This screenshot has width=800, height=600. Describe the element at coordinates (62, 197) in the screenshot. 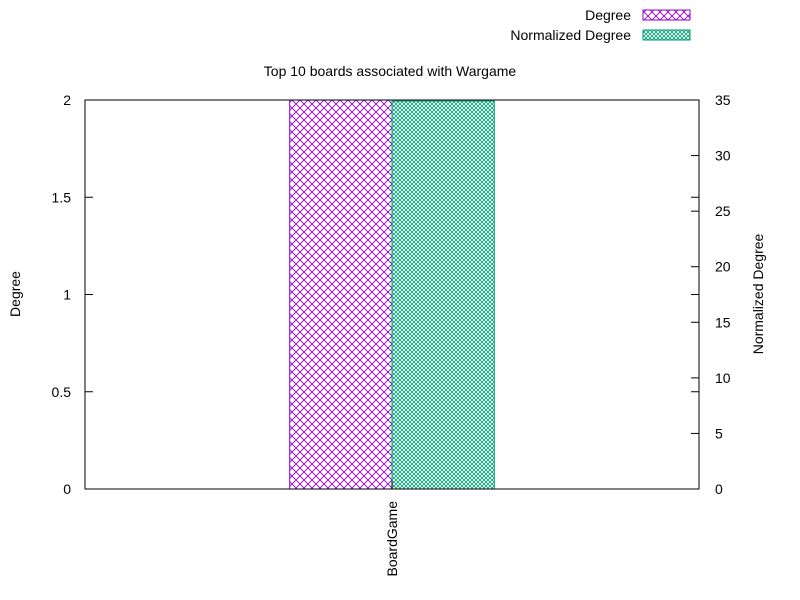

I see `y-tick-label: 1.5` at that location.